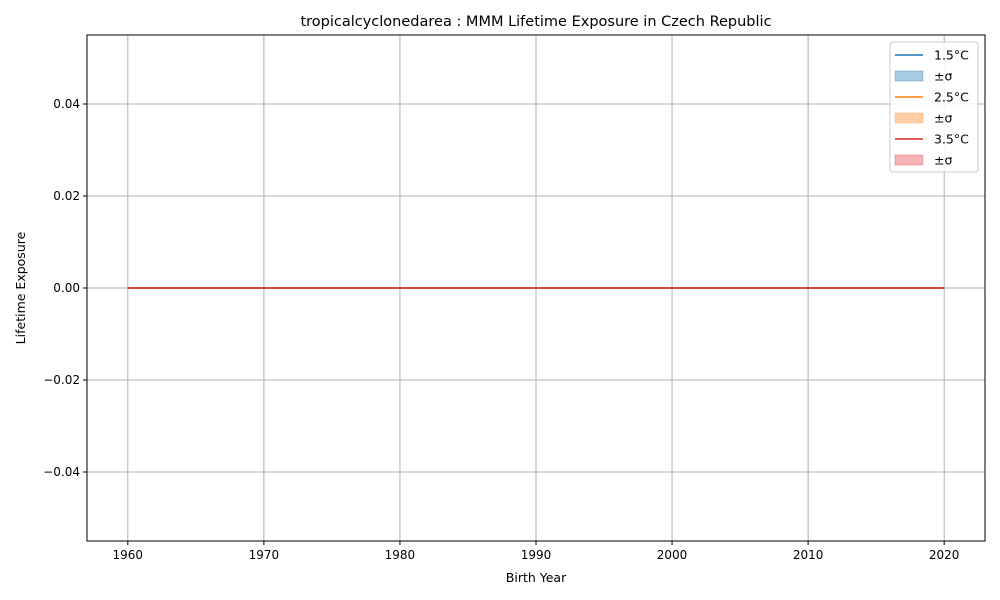 The image size is (1000, 600). I want to click on legend: 1.5°C ±σ 2.5°C ±σ 3.5°C ±σ, so click(934, 107).